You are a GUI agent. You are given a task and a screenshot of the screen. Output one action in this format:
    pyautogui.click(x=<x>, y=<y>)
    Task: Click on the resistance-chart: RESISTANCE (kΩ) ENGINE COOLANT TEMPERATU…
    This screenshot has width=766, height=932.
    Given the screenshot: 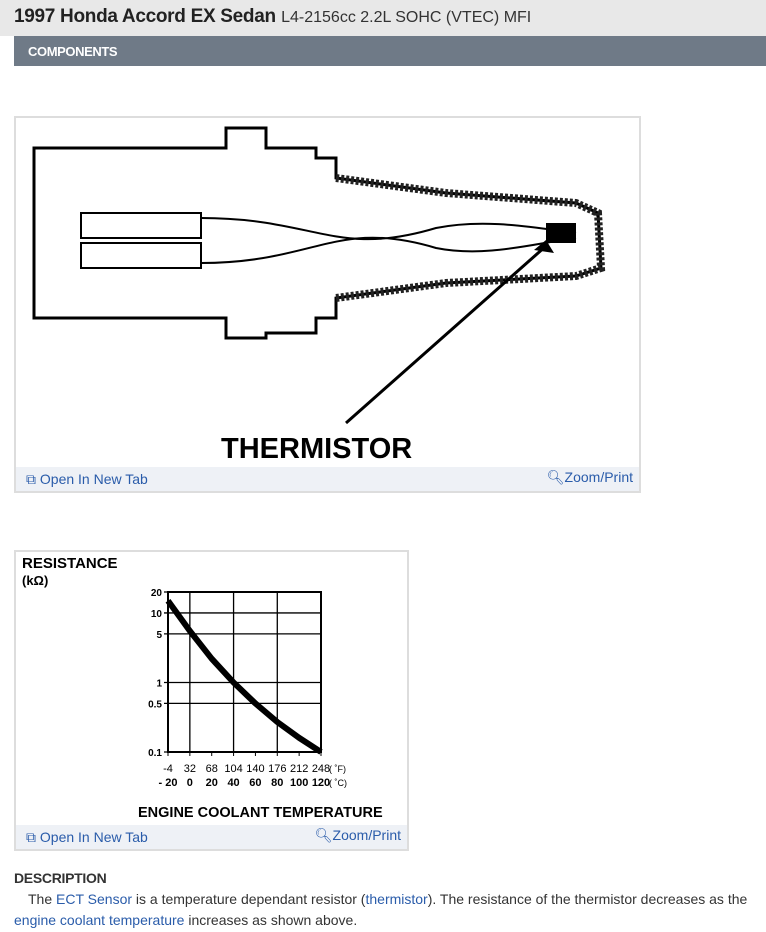 What is the action you would take?
    pyautogui.click(x=202, y=688)
    